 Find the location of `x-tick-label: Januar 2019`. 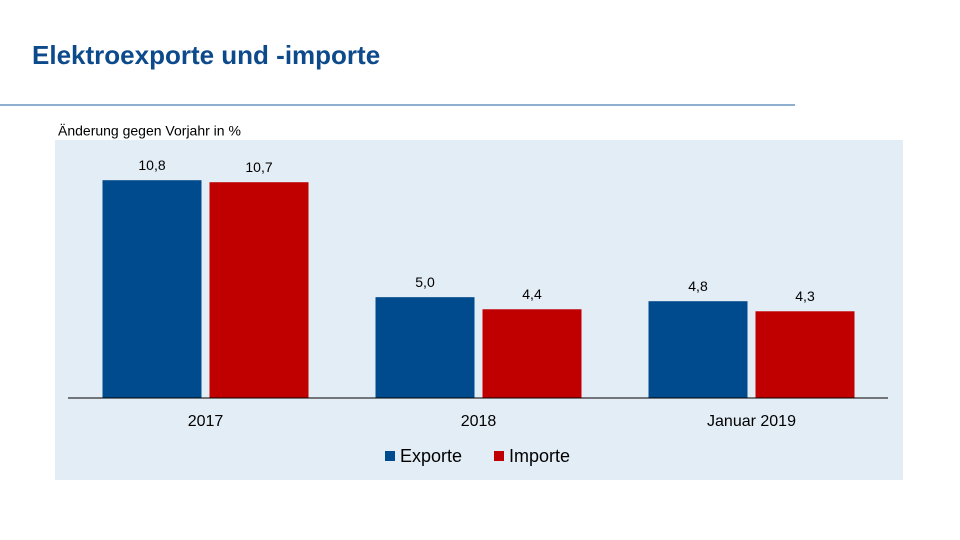

x-tick-label: Januar 2019 is located at coordinates (751, 421).